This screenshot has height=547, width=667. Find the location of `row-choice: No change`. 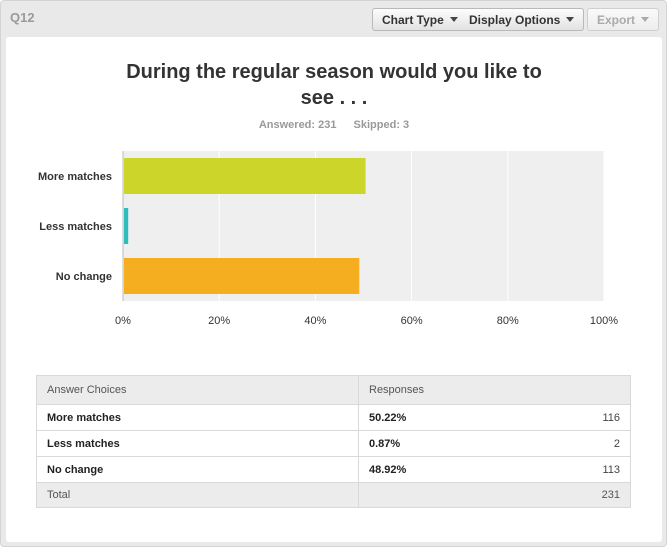

row-choice: No change is located at coordinates (197, 469).